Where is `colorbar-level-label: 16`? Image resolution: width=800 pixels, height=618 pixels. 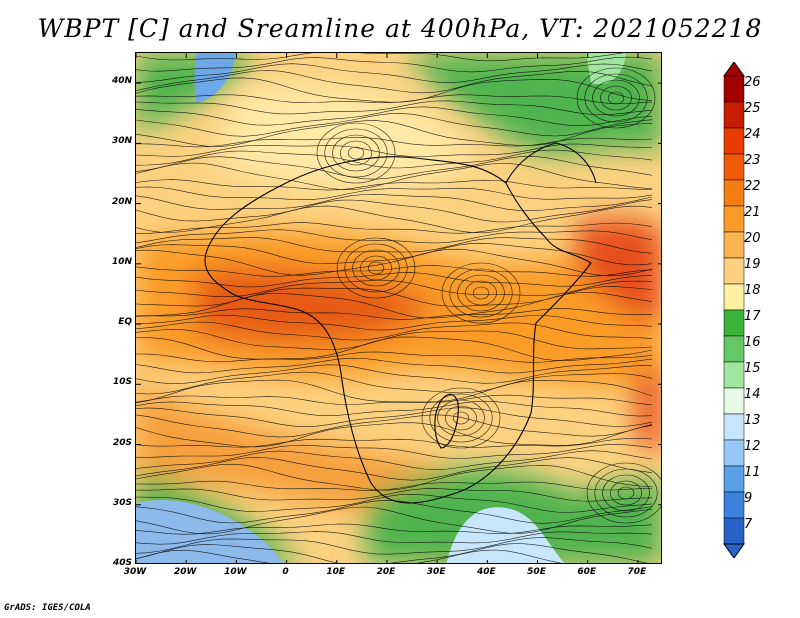 colorbar-level-label: 16 is located at coordinates (752, 342).